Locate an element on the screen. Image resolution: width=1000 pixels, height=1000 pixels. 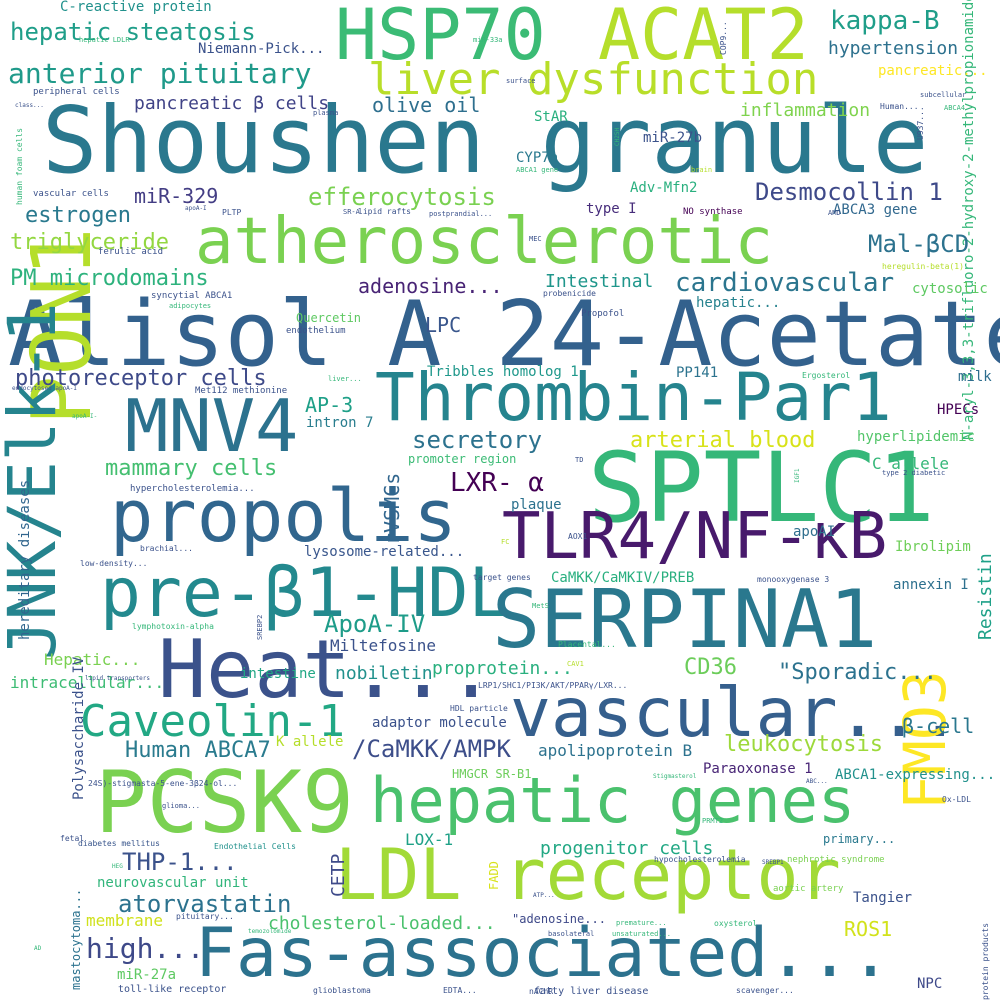
word: cardiovascular is located at coordinates (784, 283).